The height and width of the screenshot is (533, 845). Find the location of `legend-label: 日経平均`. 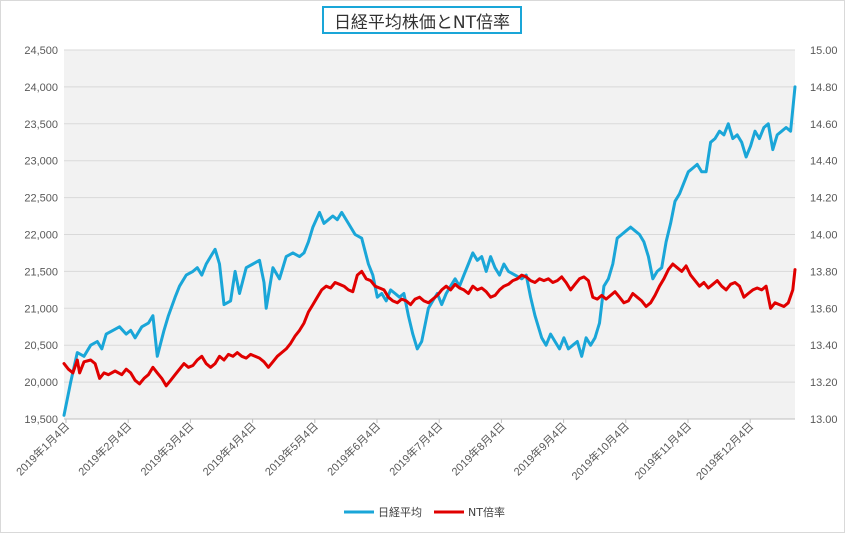

legend-label: 日経平均 is located at coordinates (400, 512).